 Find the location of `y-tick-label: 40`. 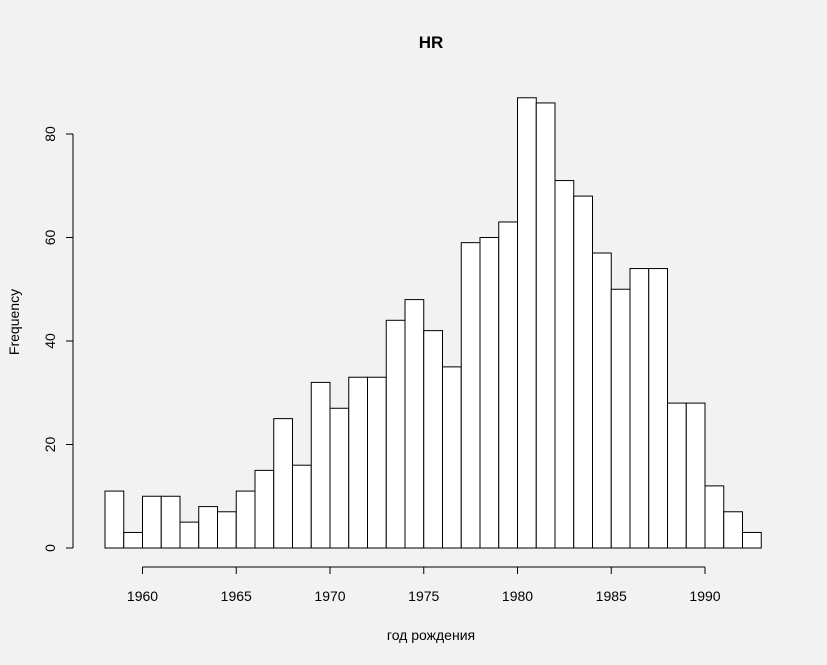

y-tick-label: 40 is located at coordinates (50, 341).